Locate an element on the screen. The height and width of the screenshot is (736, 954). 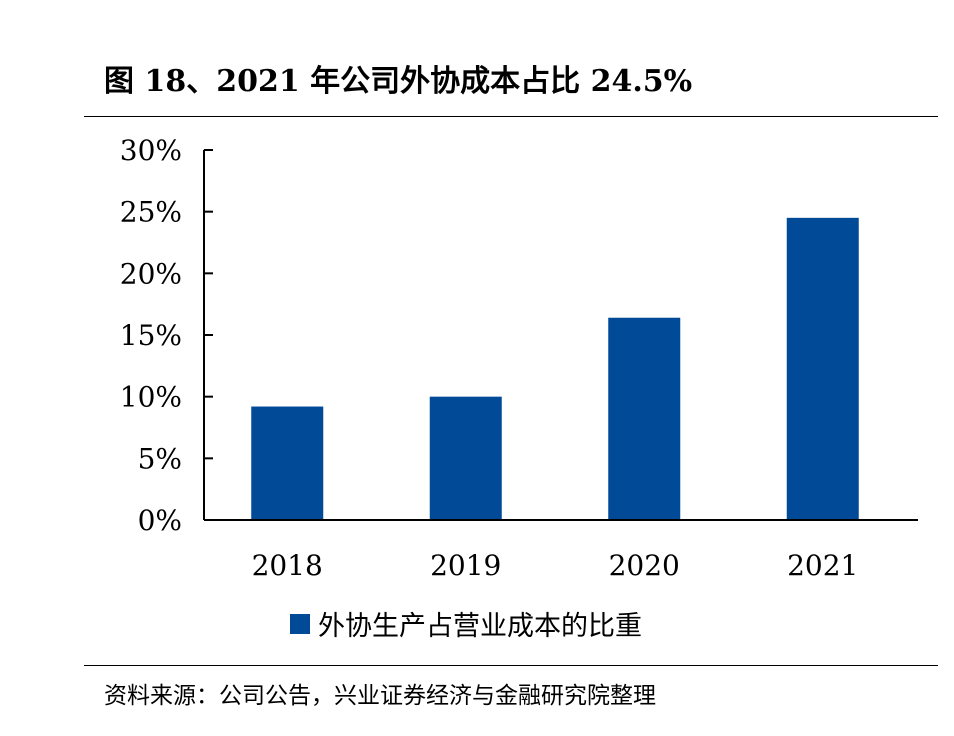
y-tick-label: 15% is located at coordinates (151, 335).